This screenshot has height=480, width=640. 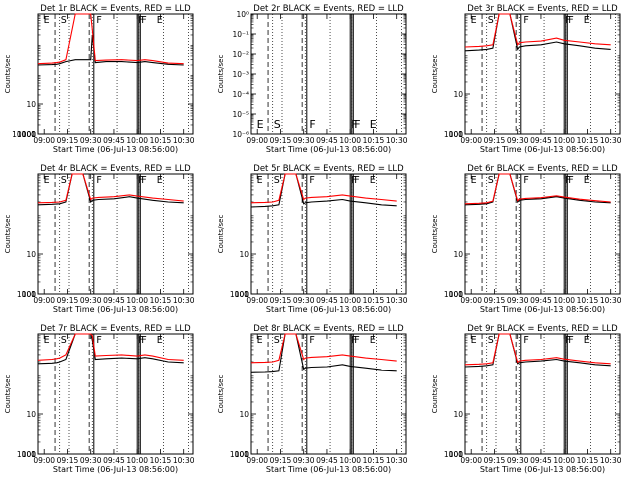 I want to click on chart-title: Det 2r BLACK = Events, RED = LLD, so click(x=328, y=9).